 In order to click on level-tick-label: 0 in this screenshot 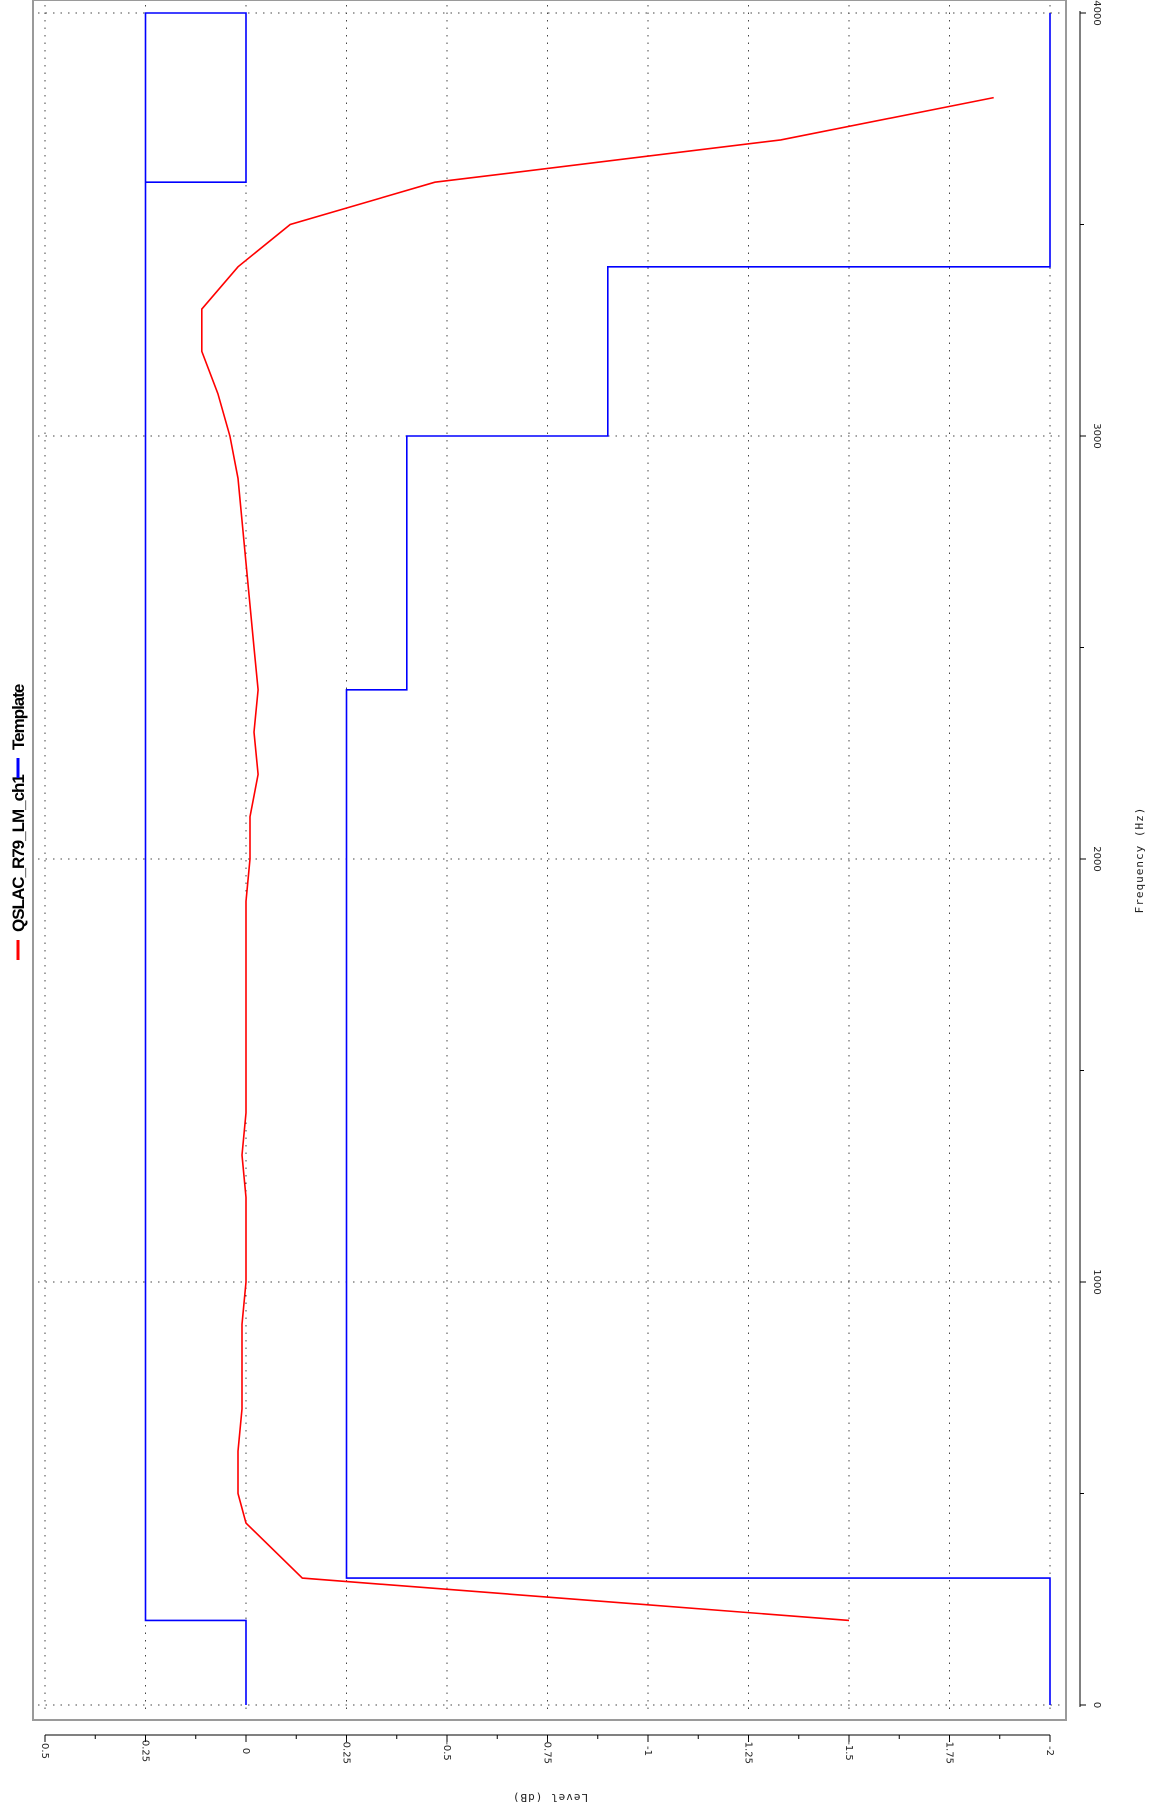, I will do `click(245, 1751)`.